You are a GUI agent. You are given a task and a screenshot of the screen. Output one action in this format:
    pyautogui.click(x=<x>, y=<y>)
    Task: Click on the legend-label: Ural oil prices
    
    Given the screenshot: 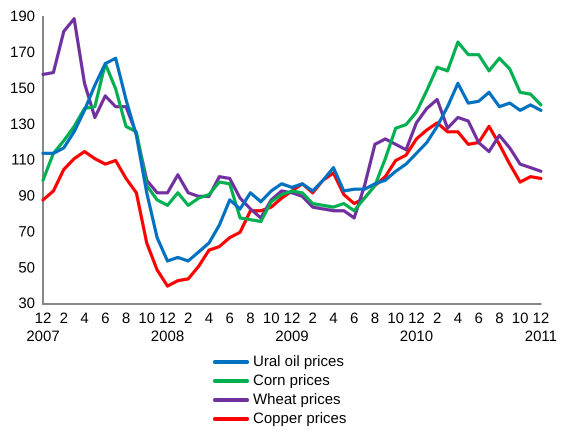 What is the action you would take?
    pyautogui.click(x=298, y=361)
    